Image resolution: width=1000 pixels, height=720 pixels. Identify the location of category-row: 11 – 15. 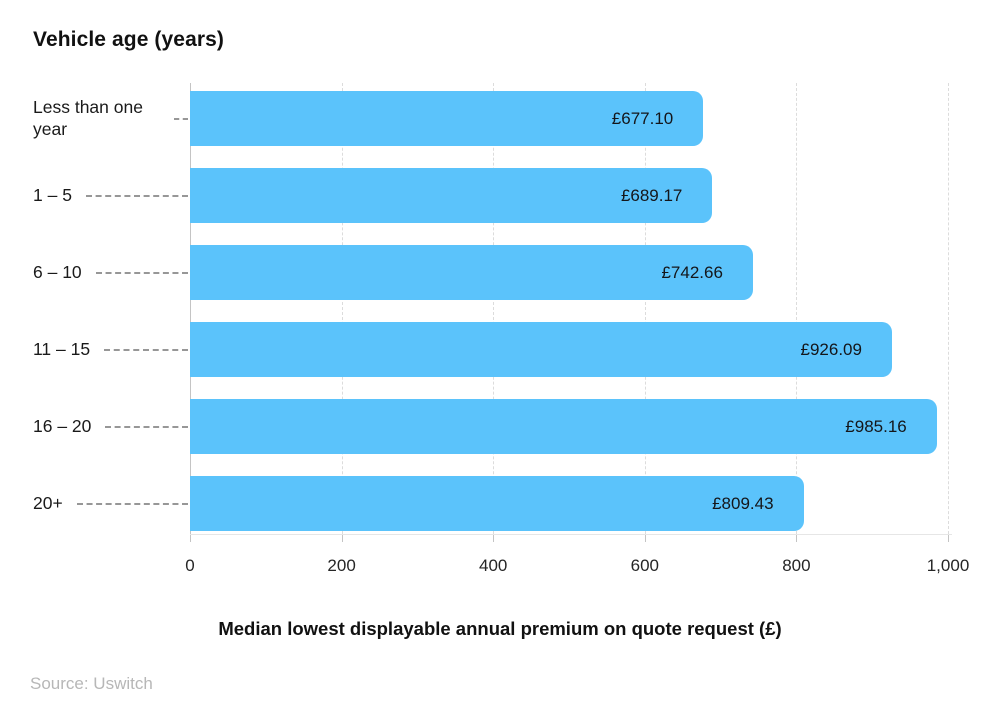
(111, 349).